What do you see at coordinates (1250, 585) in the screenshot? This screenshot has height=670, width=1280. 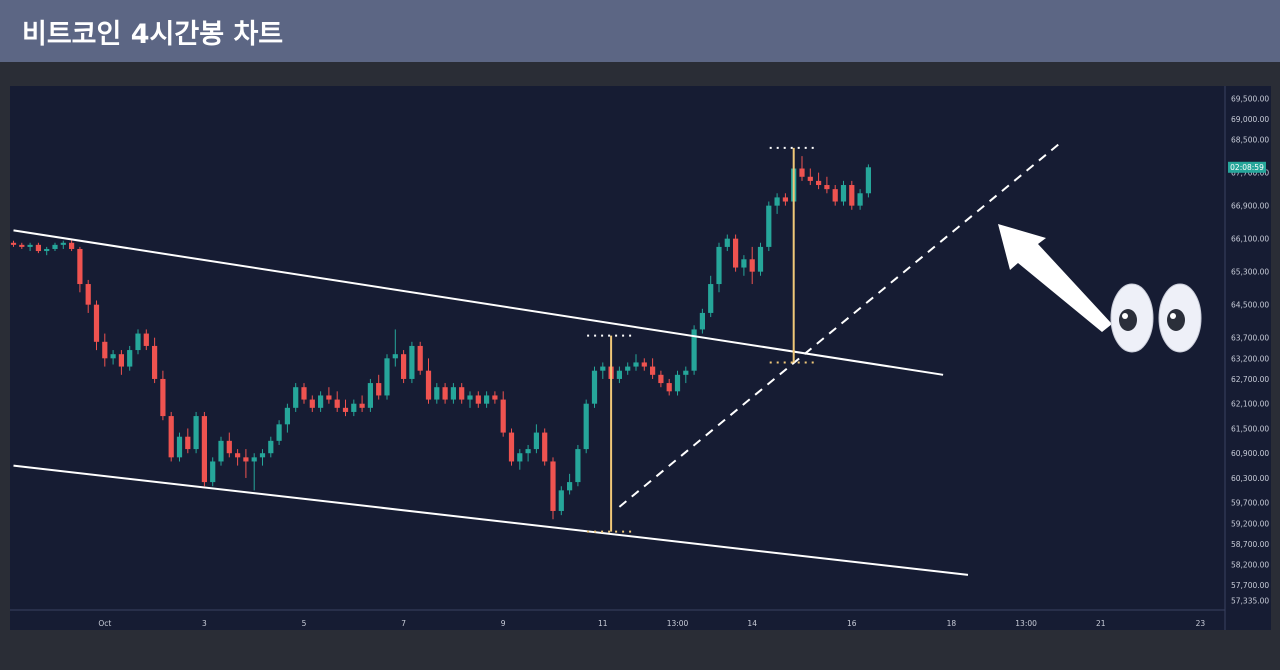 I see `price-tick-label: 57,700.00` at bounding box center [1250, 585].